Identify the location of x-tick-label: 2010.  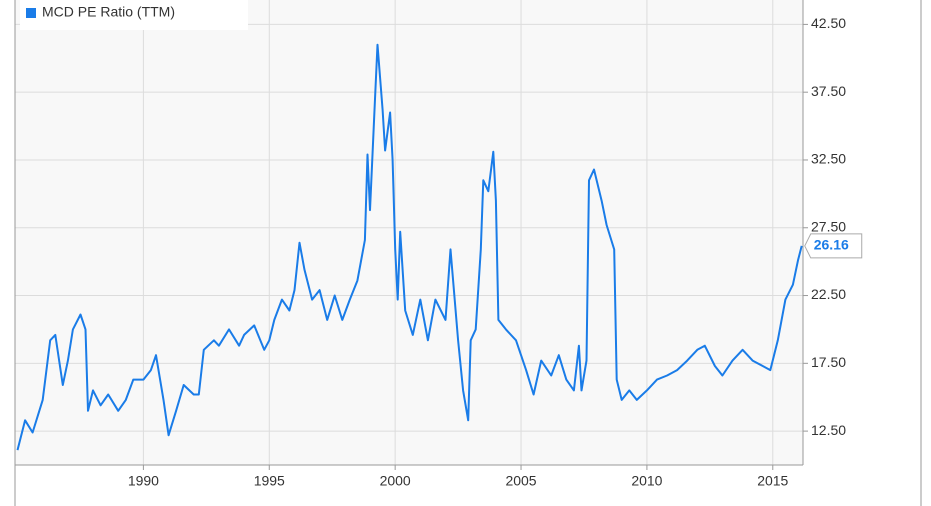
(646, 481).